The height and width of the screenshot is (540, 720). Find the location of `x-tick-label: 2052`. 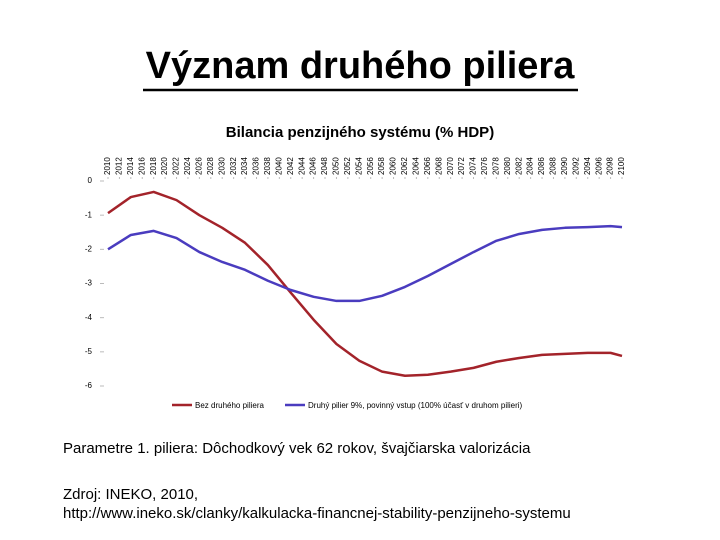

x-tick-label: 2052 is located at coordinates (347, 166).